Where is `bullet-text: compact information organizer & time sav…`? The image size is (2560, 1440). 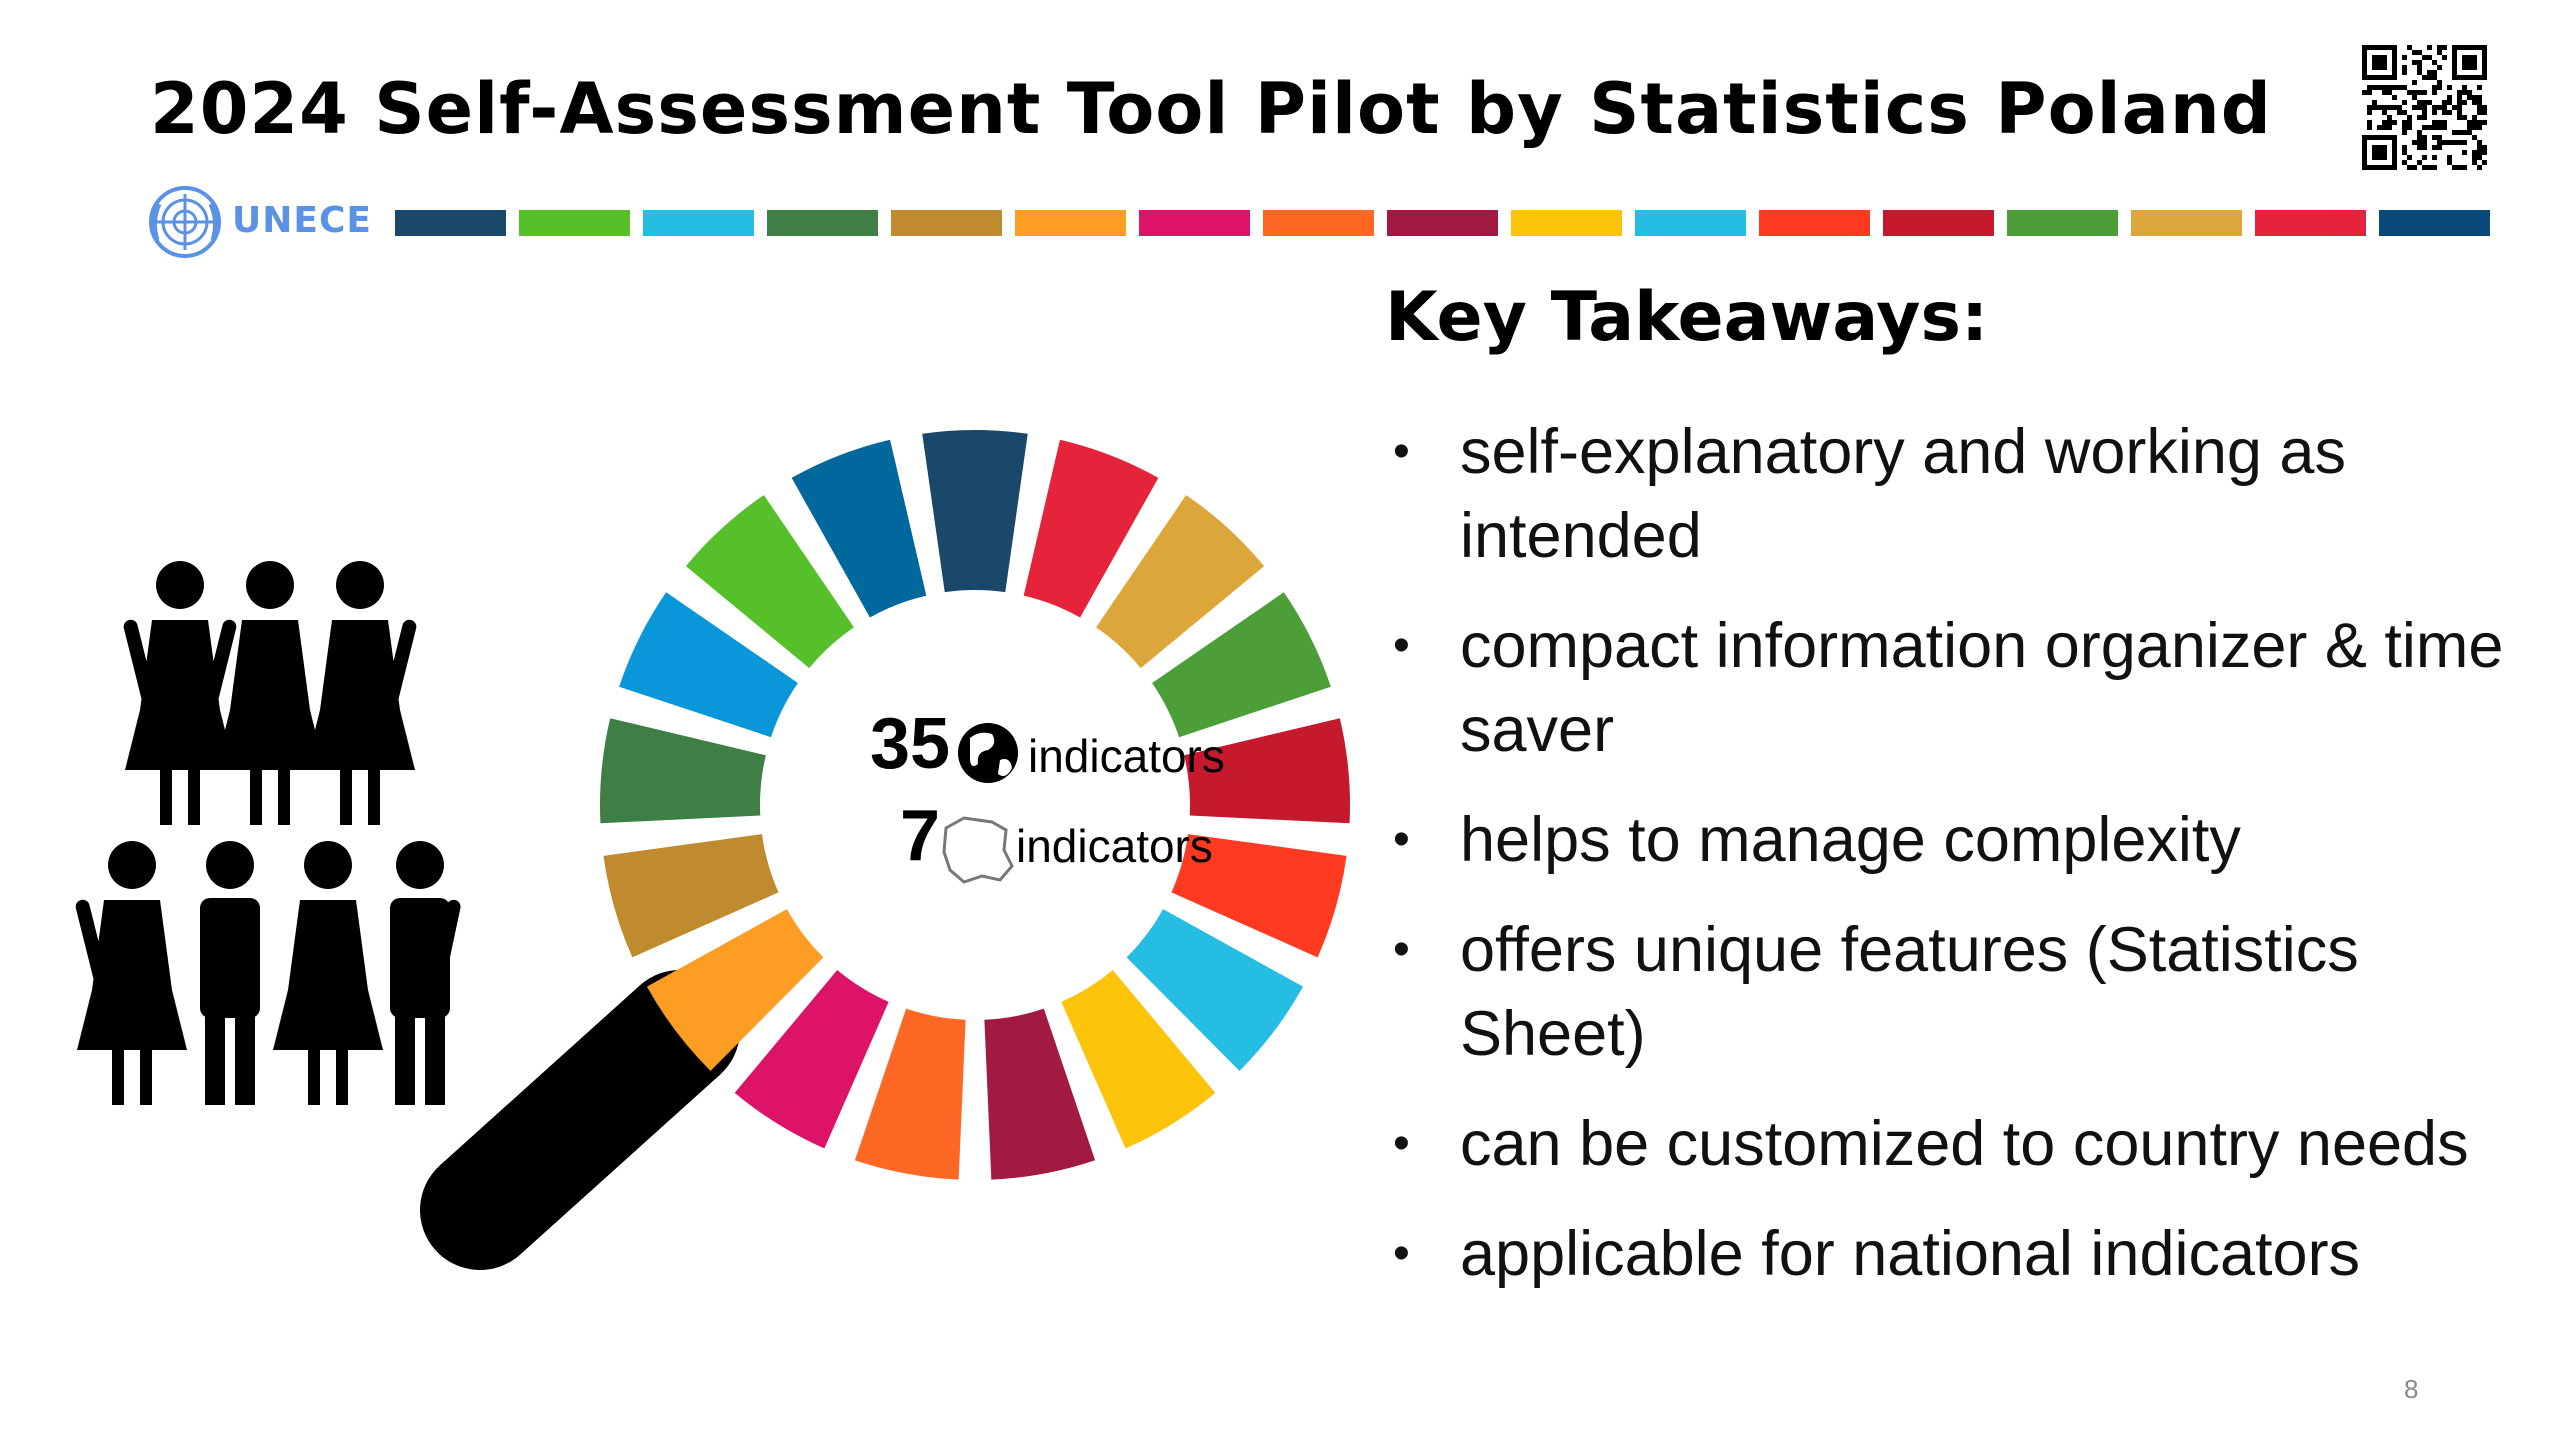
bullet-text: compact information organizer & time sav… is located at coordinates (1982, 688).